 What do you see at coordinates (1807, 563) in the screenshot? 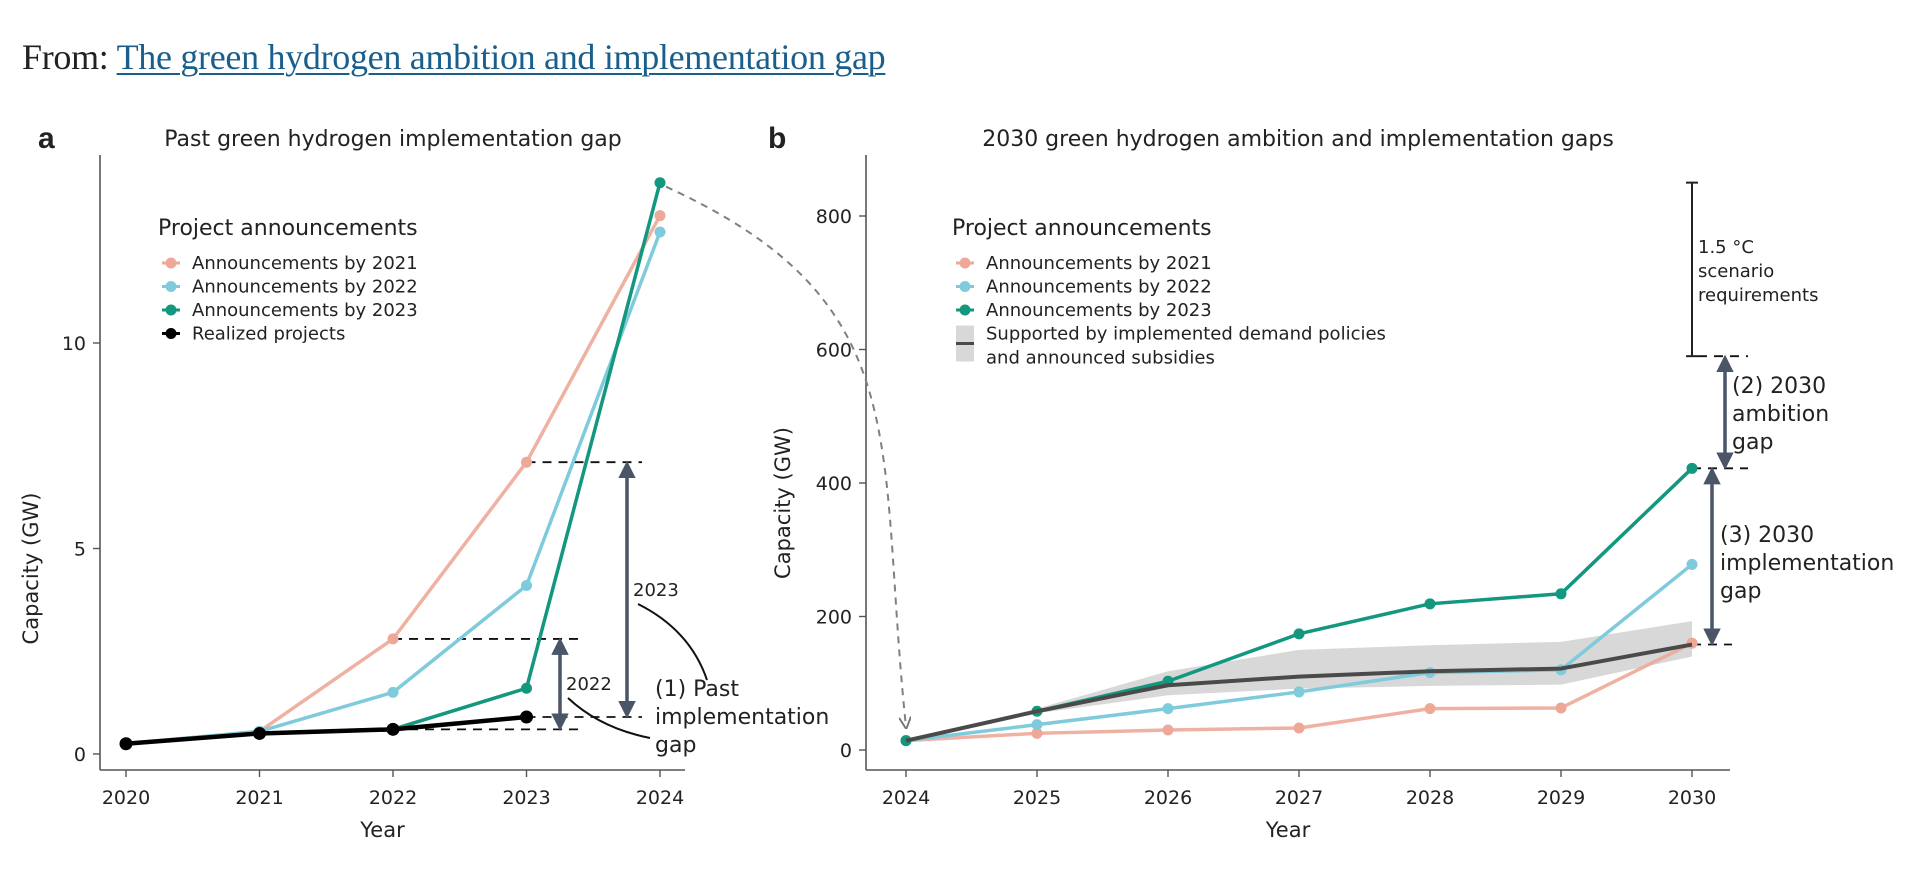
I see `implementation-gap-label: implementation` at bounding box center [1807, 563].